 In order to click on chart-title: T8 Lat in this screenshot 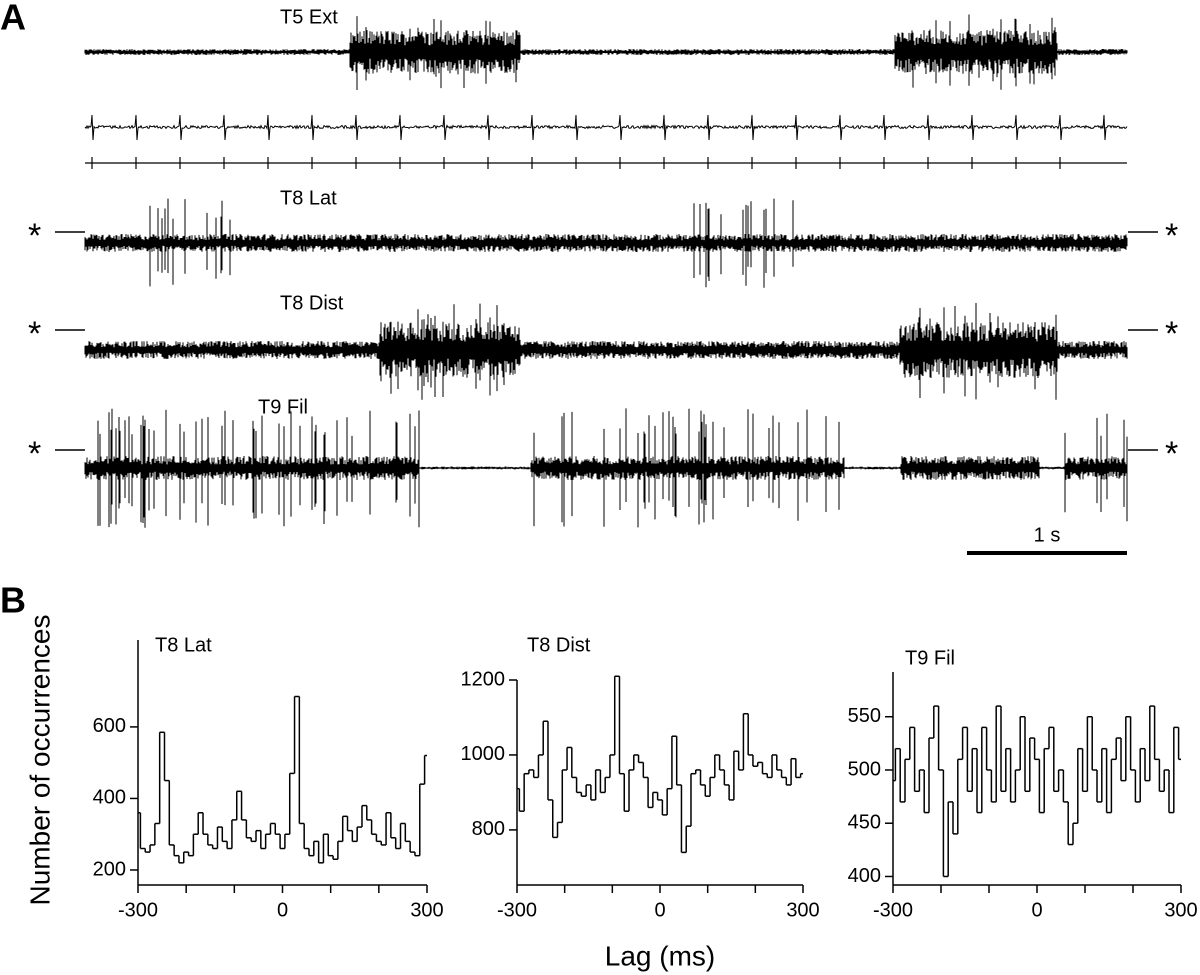, I will do `click(183, 645)`.